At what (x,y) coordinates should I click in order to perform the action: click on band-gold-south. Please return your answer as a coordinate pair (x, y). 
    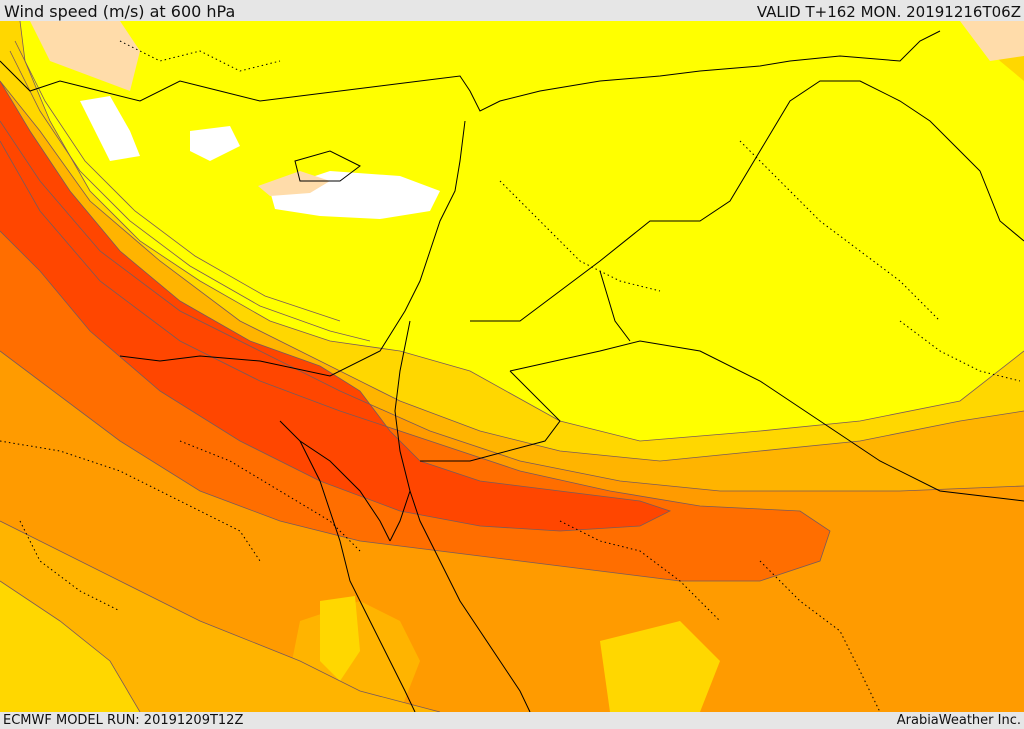
    Looking at the image, I should click on (340, 638).